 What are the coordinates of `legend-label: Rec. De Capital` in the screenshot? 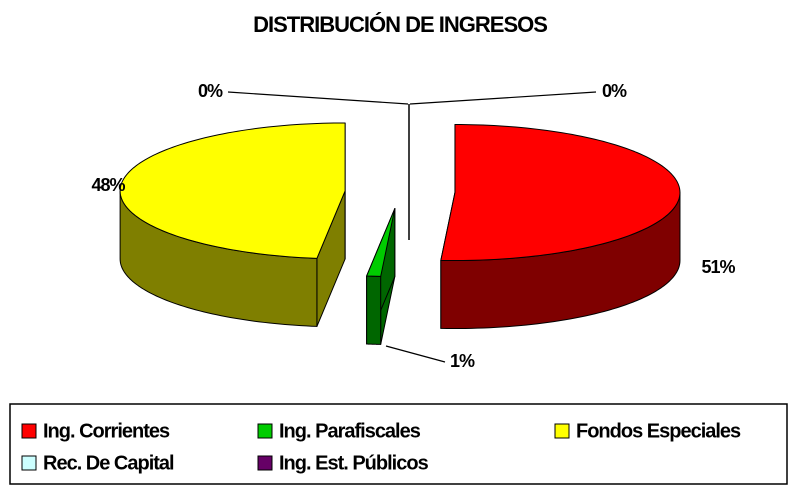 It's located at (108, 463).